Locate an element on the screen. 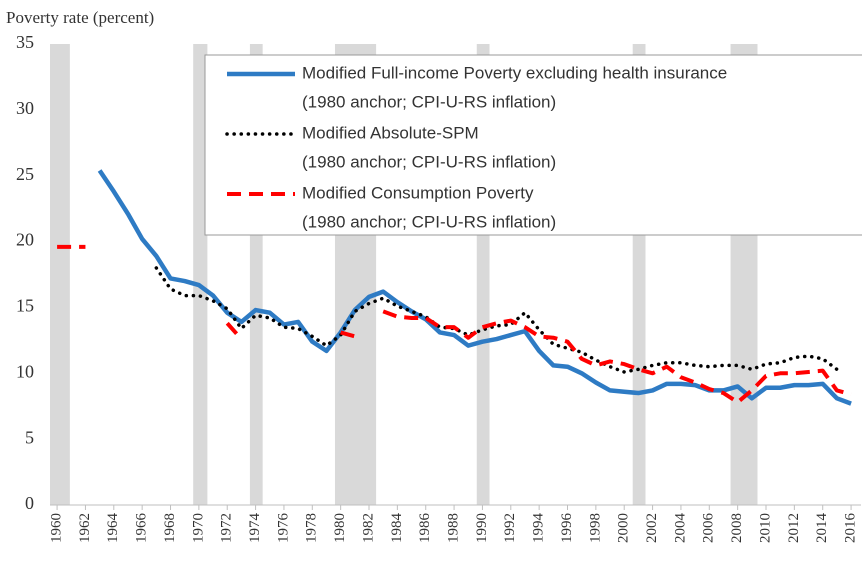  x-tick-label: 1994 is located at coordinates (539, 528).